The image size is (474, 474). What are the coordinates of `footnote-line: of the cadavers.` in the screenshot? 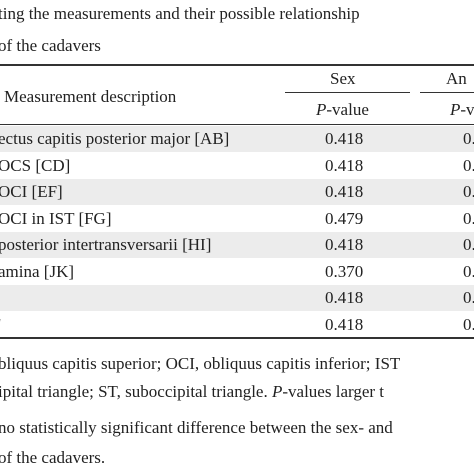 It's located at (52, 458).